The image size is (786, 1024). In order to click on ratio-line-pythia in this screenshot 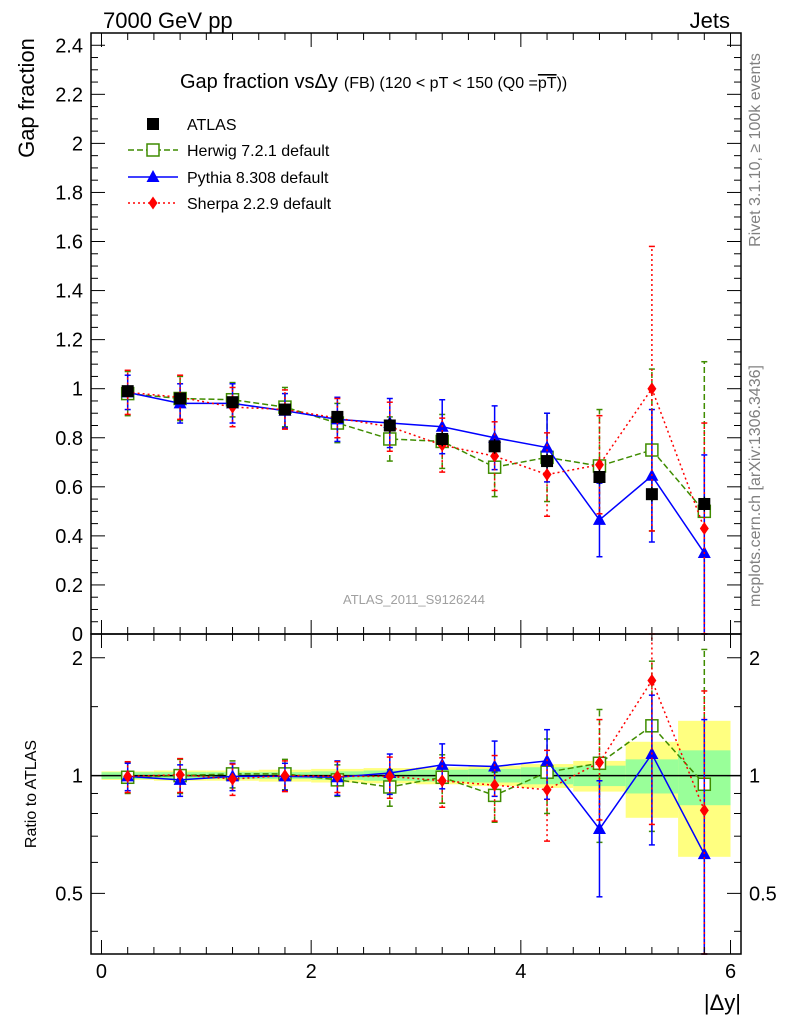, I will do `click(416, 803)`.